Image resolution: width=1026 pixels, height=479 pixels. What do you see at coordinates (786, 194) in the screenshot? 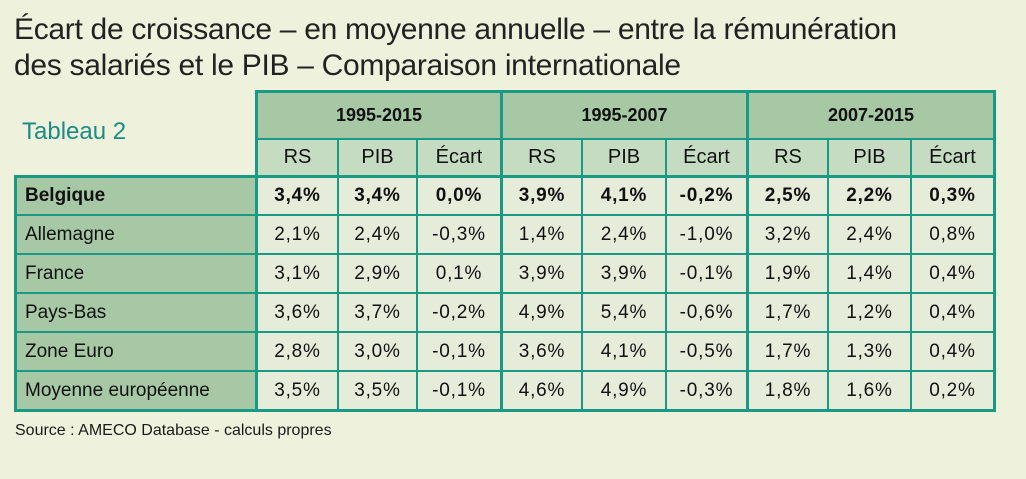
I see `value-cell: 2,5%` at bounding box center [786, 194].